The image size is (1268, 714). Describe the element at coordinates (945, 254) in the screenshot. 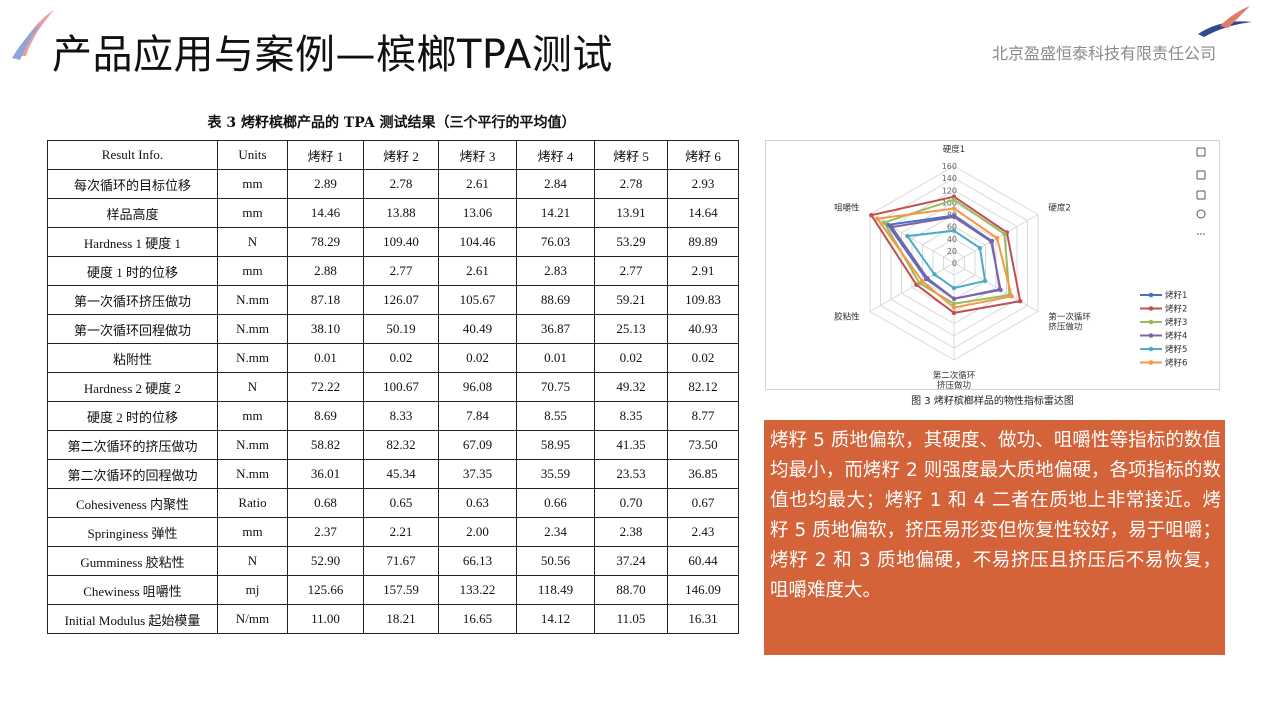

I see `radar-series-line` at that location.